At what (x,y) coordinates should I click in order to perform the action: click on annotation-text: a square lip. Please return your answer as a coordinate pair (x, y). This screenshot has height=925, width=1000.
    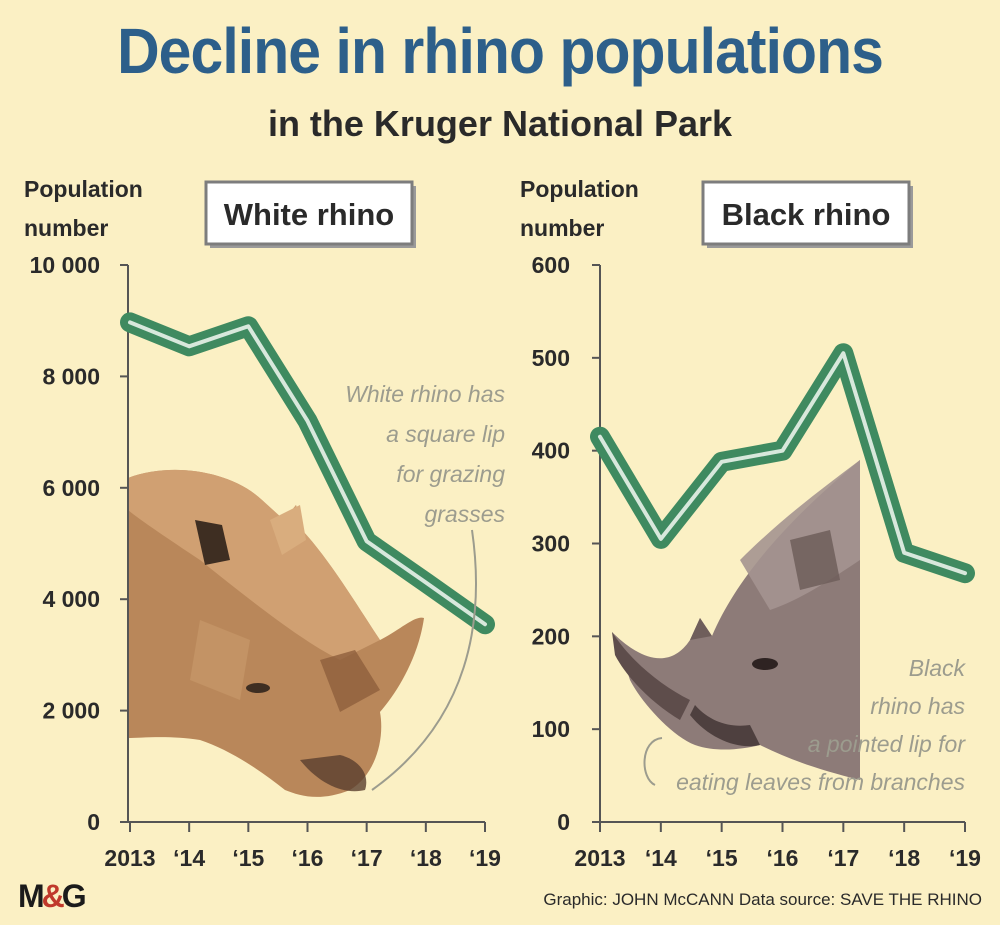
    Looking at the image, I should click on (445, 434).